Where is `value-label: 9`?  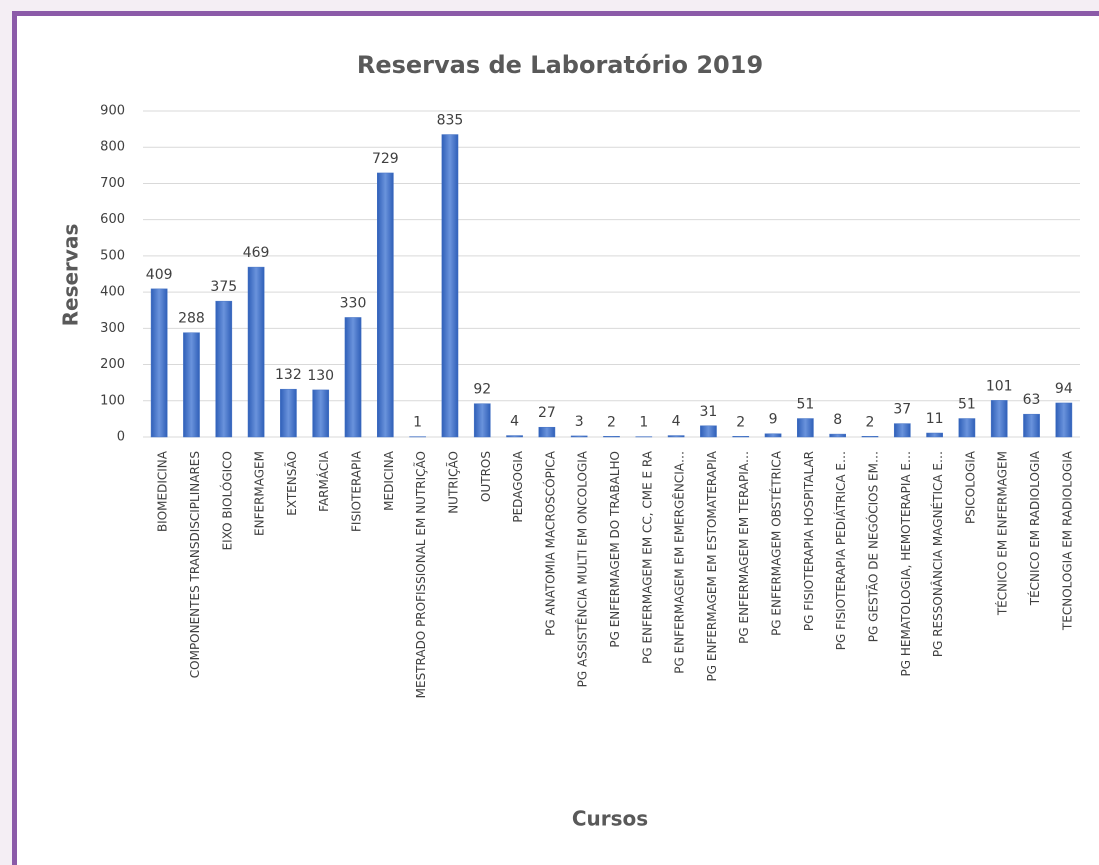
value-label: 9 is located at coordinates (773, 420).